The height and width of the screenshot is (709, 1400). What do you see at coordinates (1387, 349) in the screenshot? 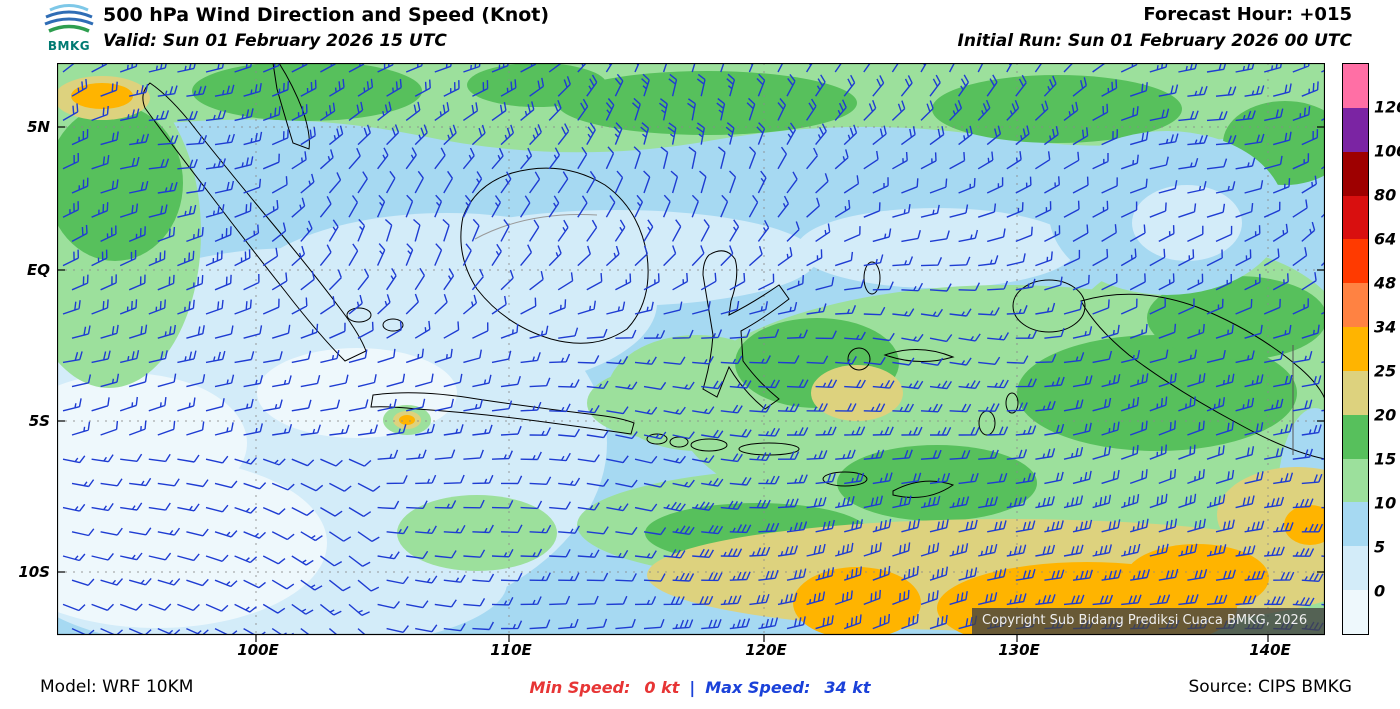
I see `colorbar-labels: 120 100 80 64 48 34 25 20 15 10 5 0` at bounding box center [1387, 349].